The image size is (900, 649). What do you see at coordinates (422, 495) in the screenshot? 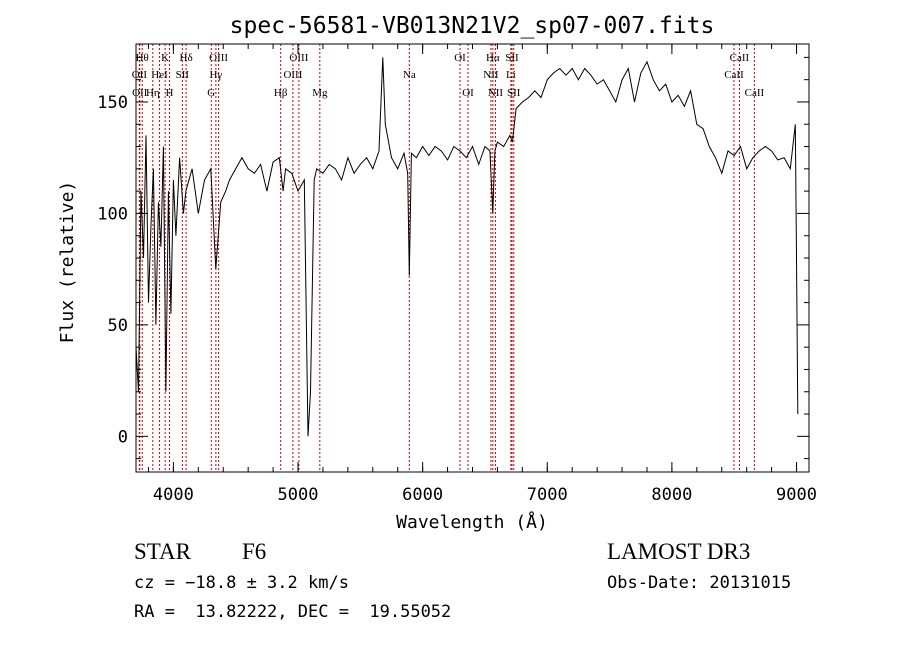
I see `x-tick-label: 6000` at bounding box center [422, 495].